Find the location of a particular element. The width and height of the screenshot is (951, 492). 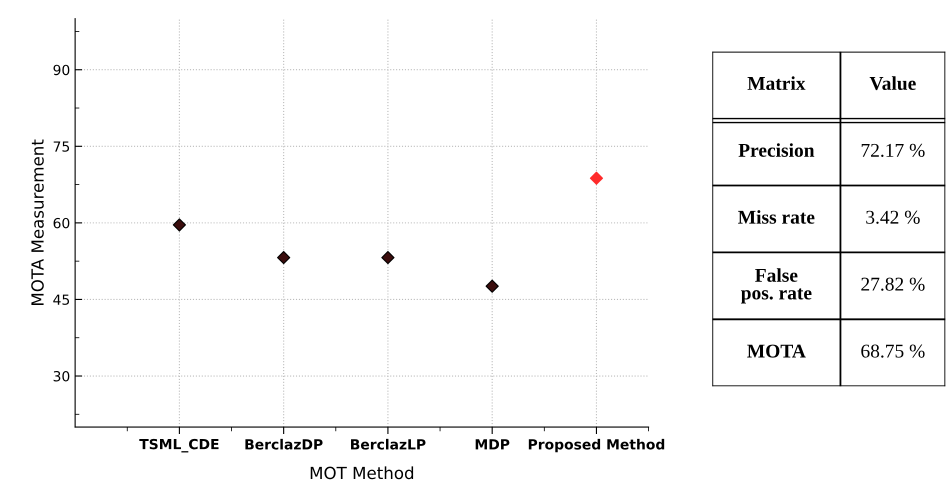

x-tick-label: BerclazLP is located at coordinates (388, 444).